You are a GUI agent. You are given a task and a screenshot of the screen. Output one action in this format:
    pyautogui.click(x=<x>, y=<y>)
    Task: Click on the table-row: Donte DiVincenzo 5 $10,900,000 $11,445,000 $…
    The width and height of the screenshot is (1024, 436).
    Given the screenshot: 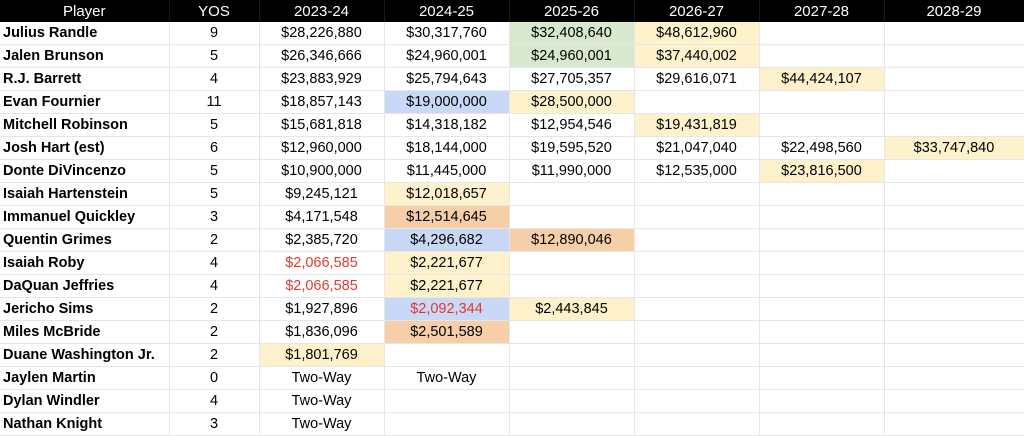 What is the action you would take?
    pyautogui.click(x=512, y=171)
    